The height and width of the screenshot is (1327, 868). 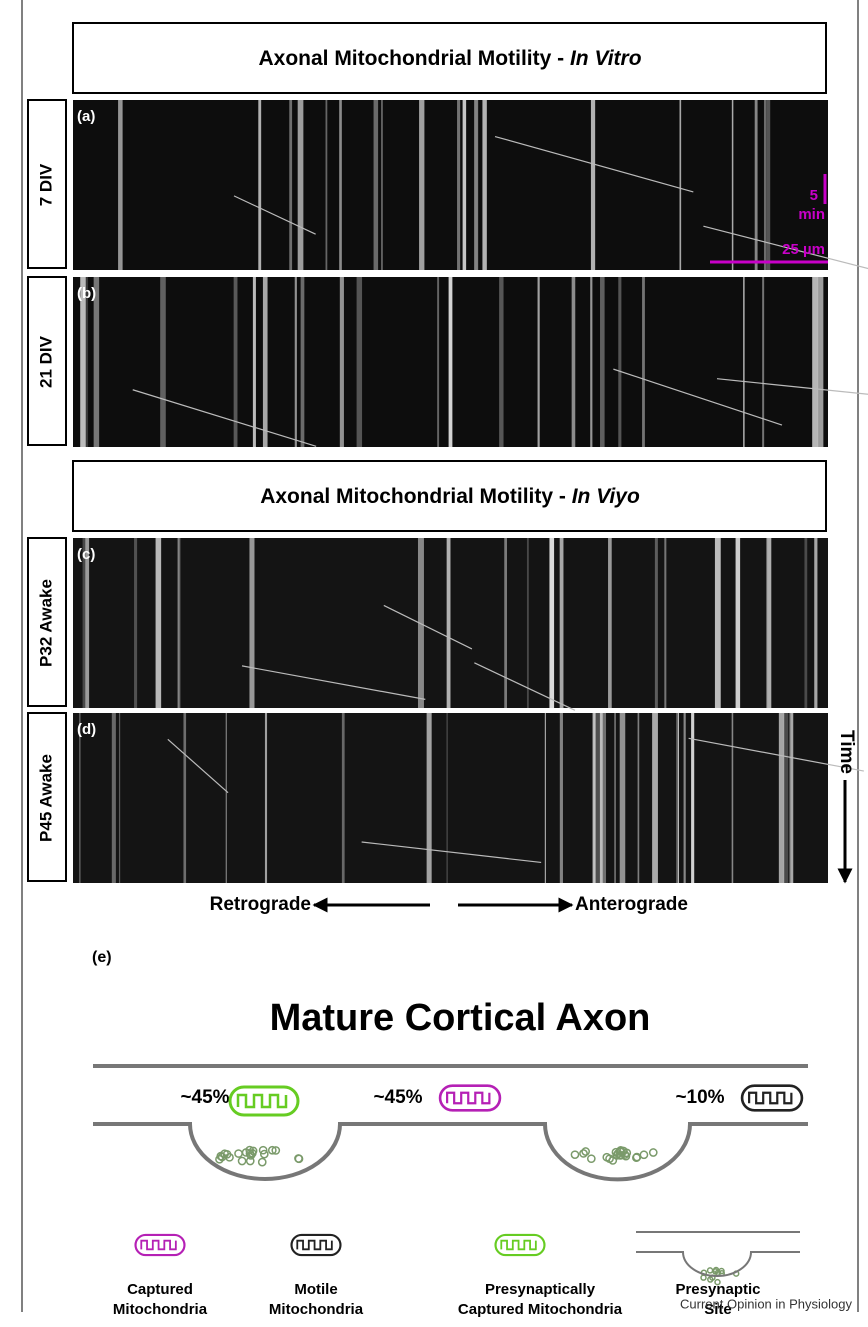 What do you see at coordinates (260, 904) in the screenshot?
I see `retrograde-label: Retrograde` at bounding box center [260, 904].